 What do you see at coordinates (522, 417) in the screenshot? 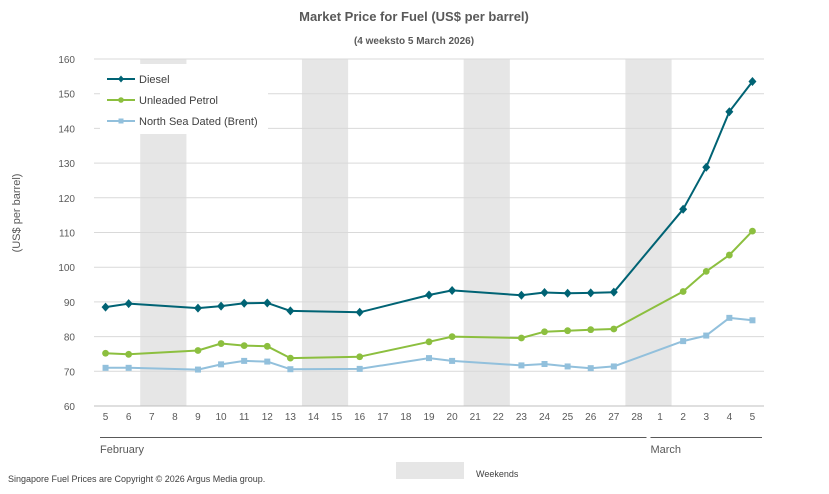
I see `x-tick-label-19: 23` at bounding box center [522, 417].